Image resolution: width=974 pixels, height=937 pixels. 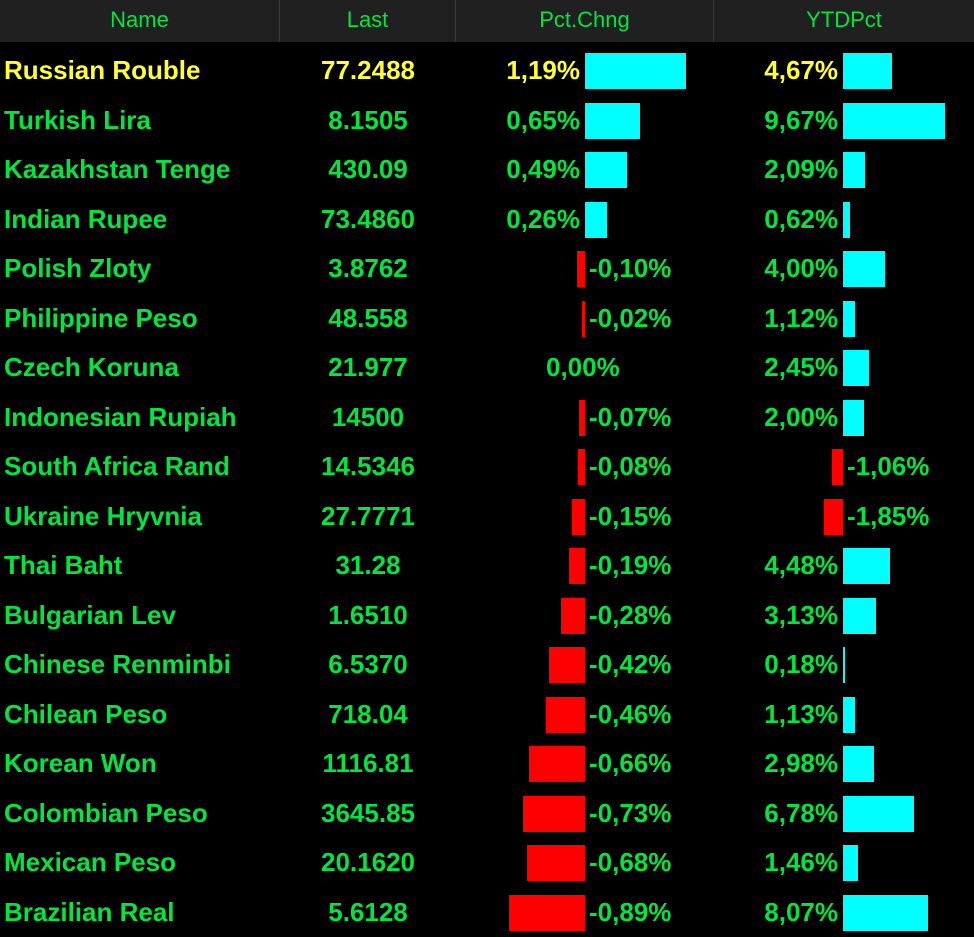 I want to click on column-header-last: Last, so click(x=368, y=21).